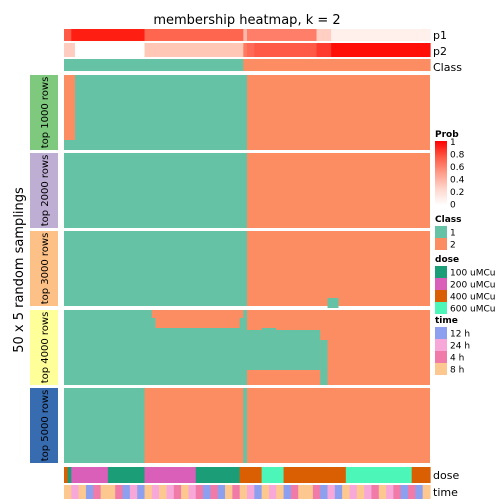  What do you see at coordinates (473, 298) in the screenshot?
I see `dose-legend-label: 400 uMCu` at bounding box center [473, 298].